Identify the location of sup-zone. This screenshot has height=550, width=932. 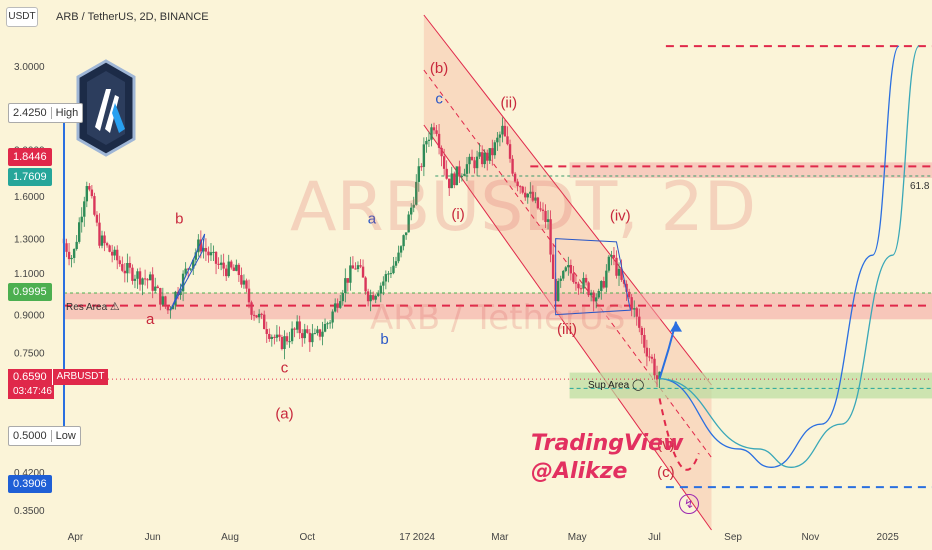
(750, 385).